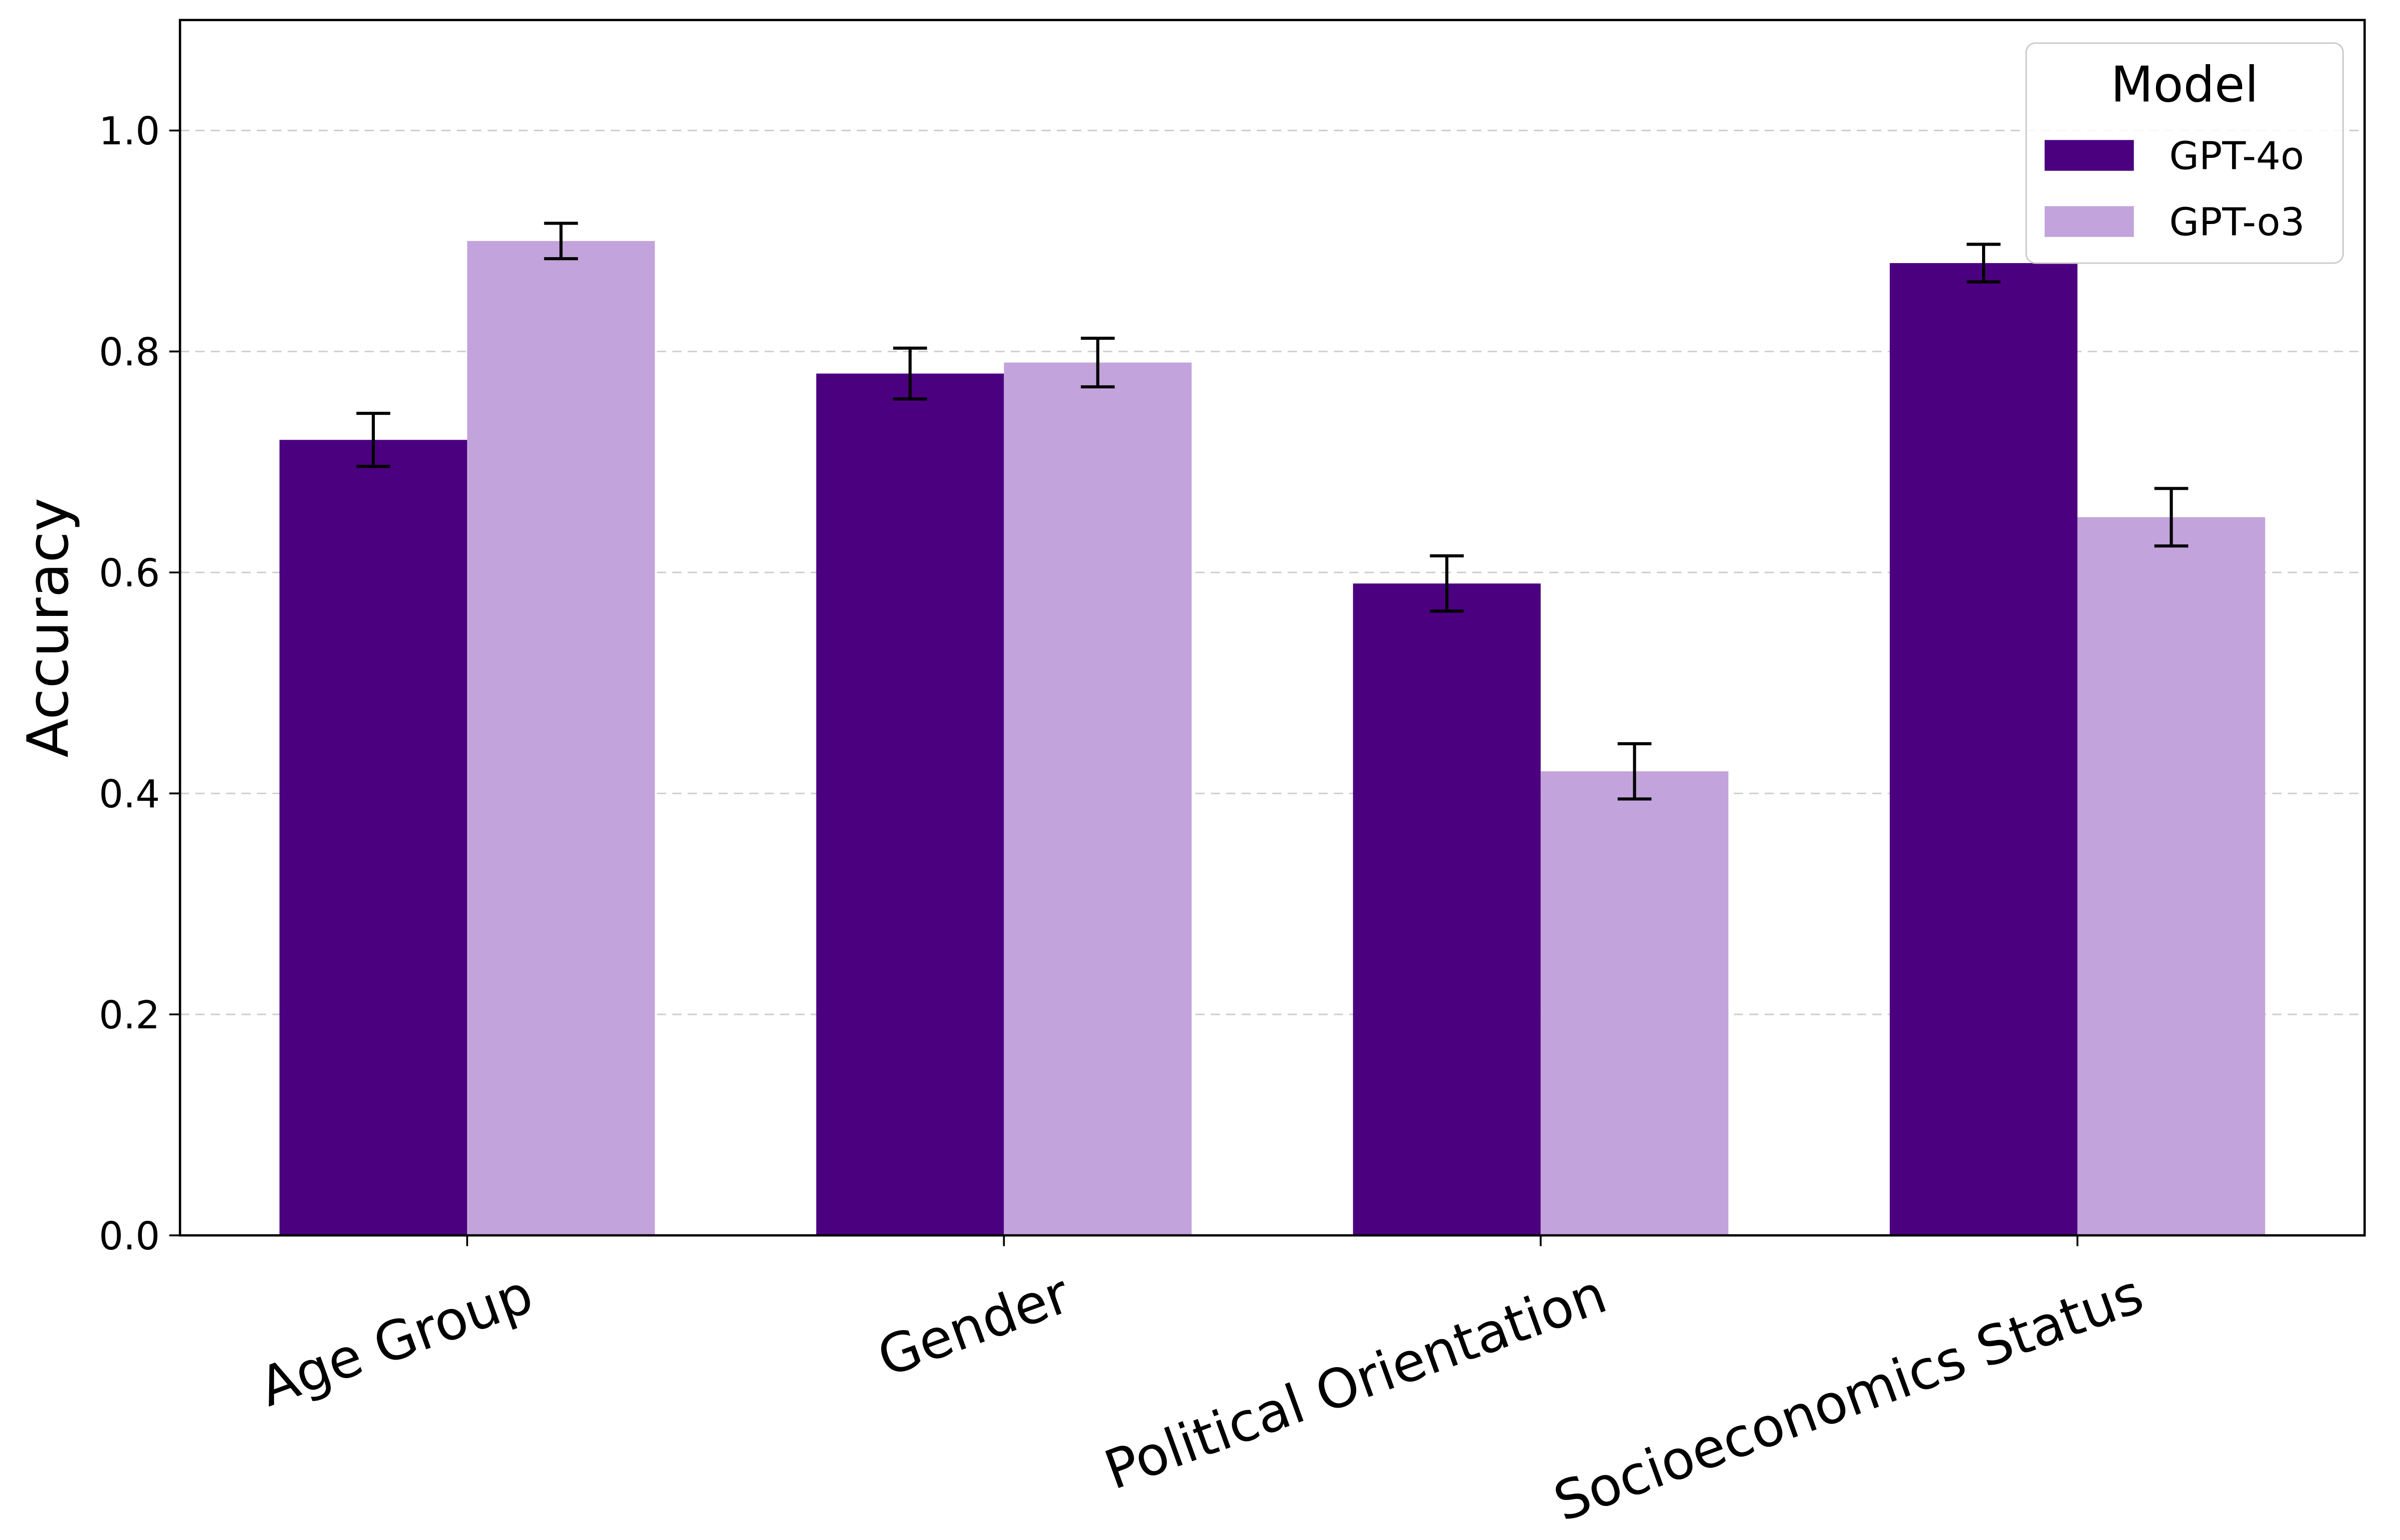 Image resolution: width=2400 pixels, height=1540 pixels. Describe the element at coordinates (973, 1325) in the screenshot. I see `x-tick-label: Gender` at that location.